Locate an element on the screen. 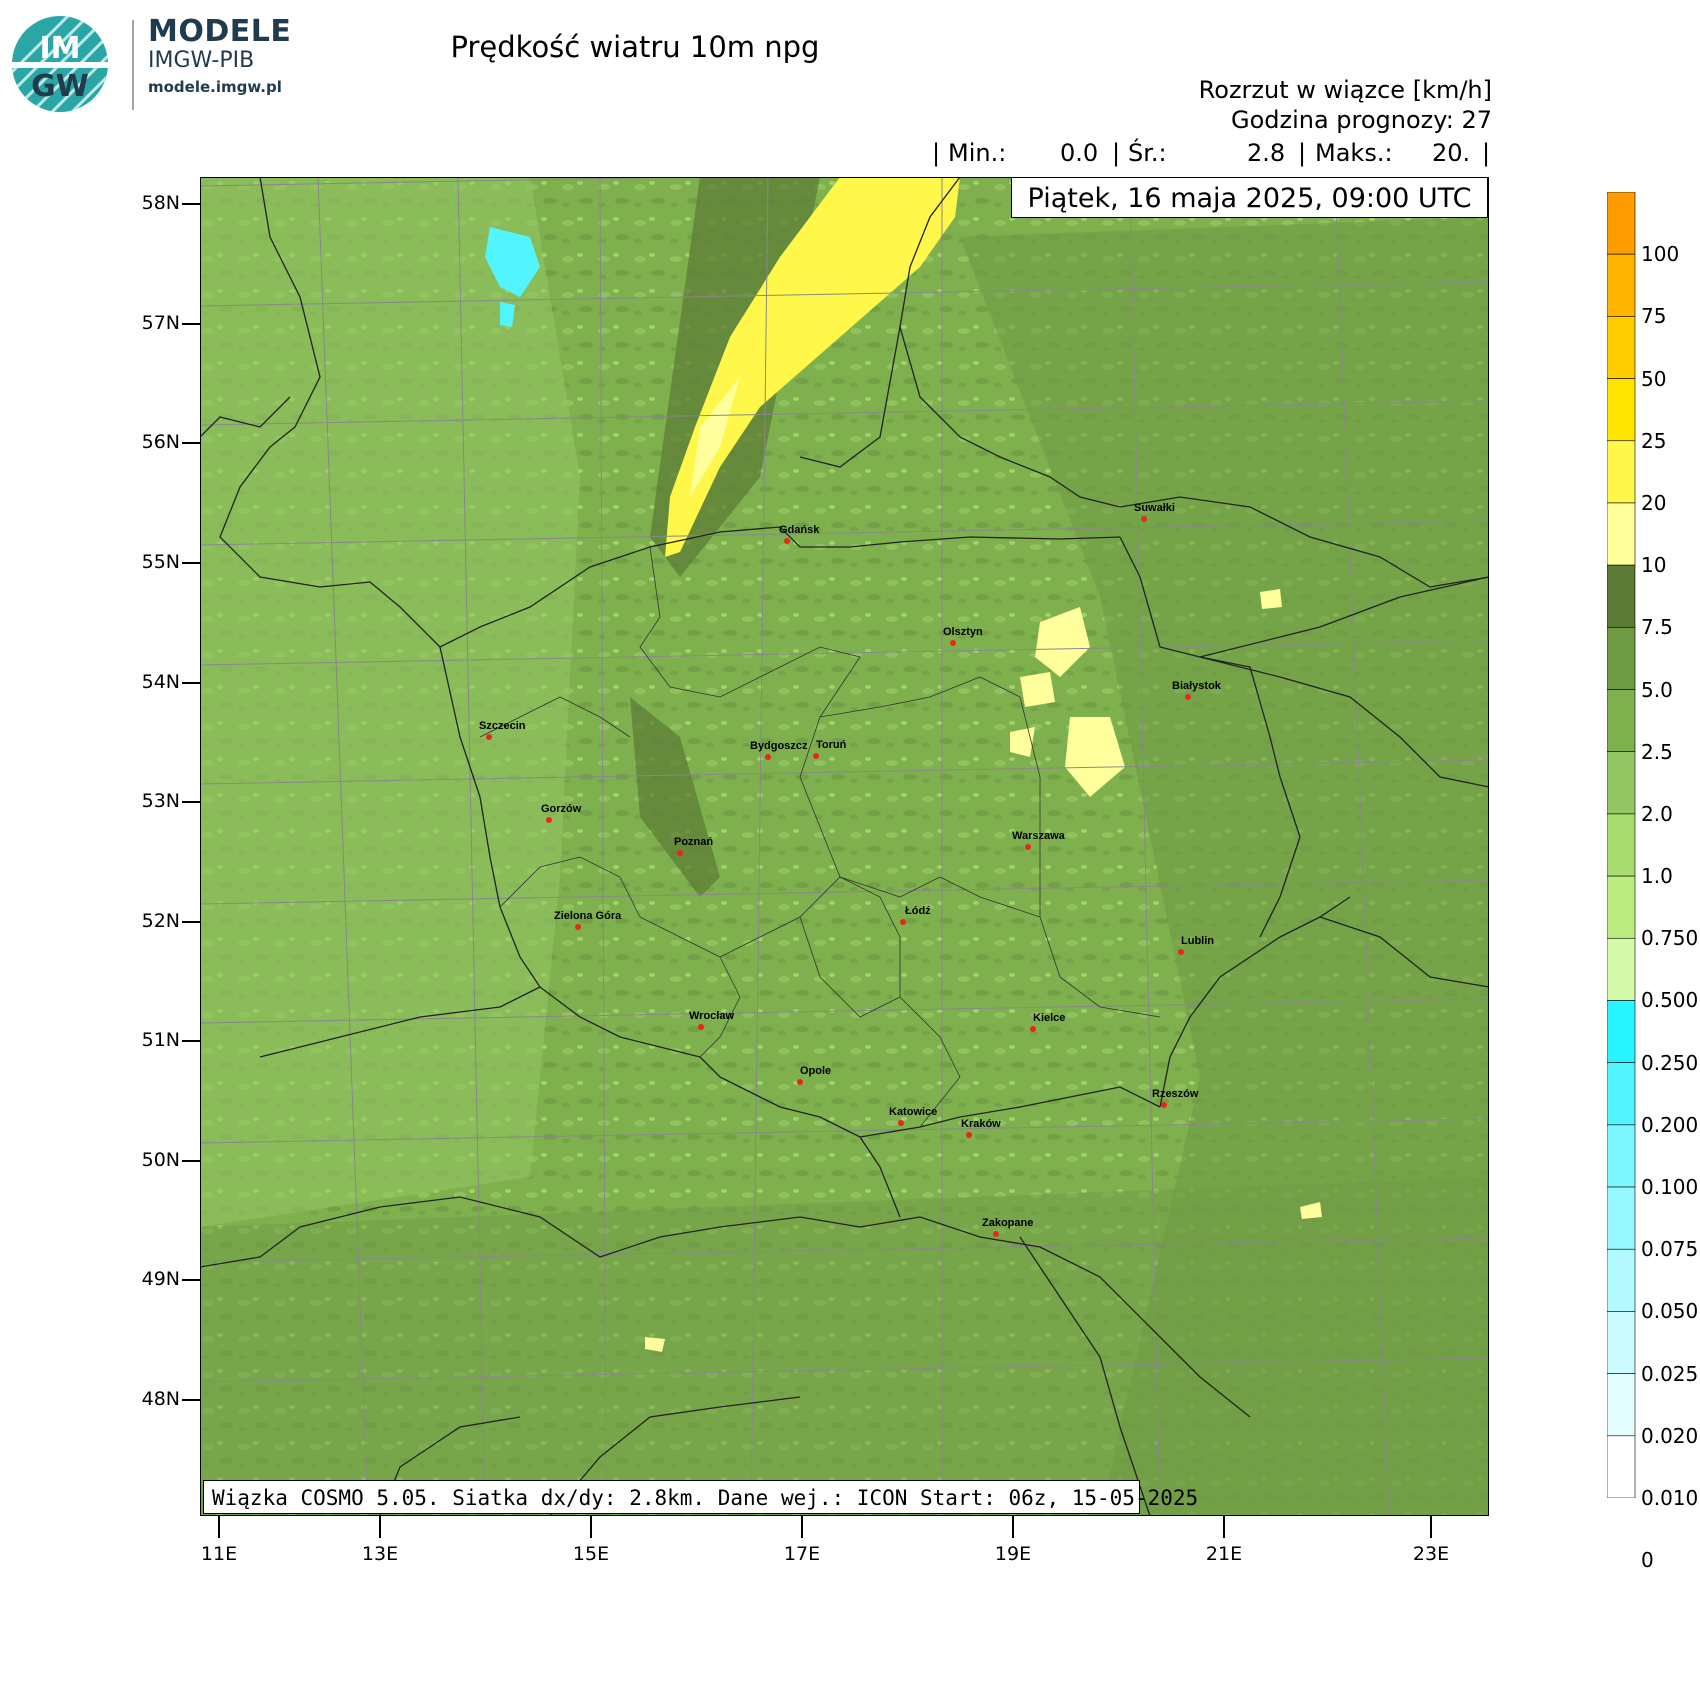  city-rzeszow: Rzeszów is located at coordinates (1175, 1098).